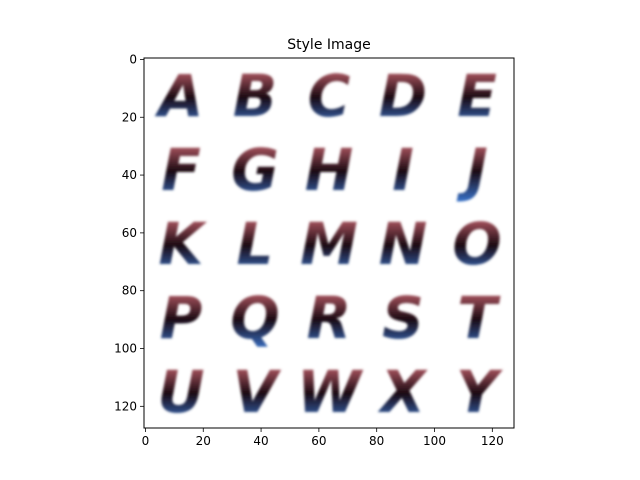 This screenshot has width=640, height=480. What do you see at coordinates (181, 170) in the screenshot?
I see `glyph-f: F` at bounding box center [181, 170].